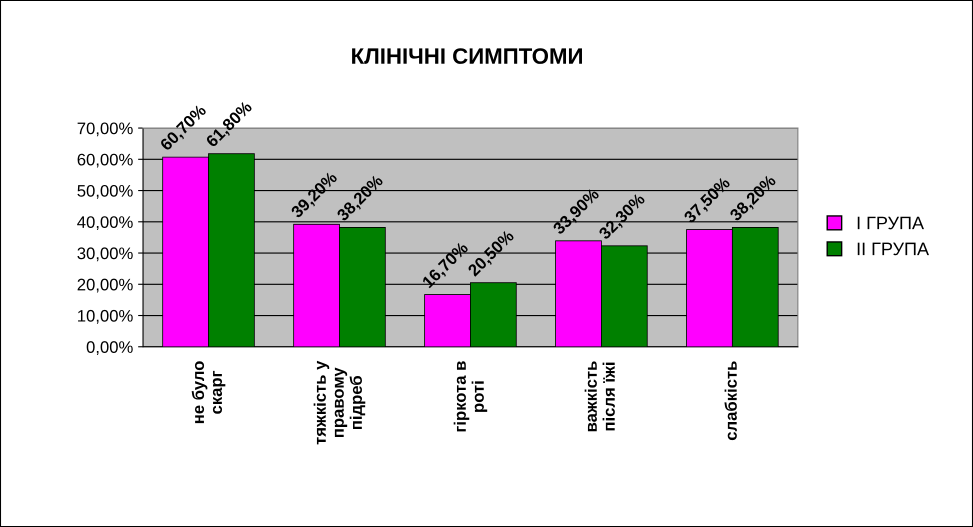 The image size is (973, 527). What do you see at coordinates (891, 223) in the screenshot?
I see `legend-label: I ГРУПА` at bounding box center [891, 223].